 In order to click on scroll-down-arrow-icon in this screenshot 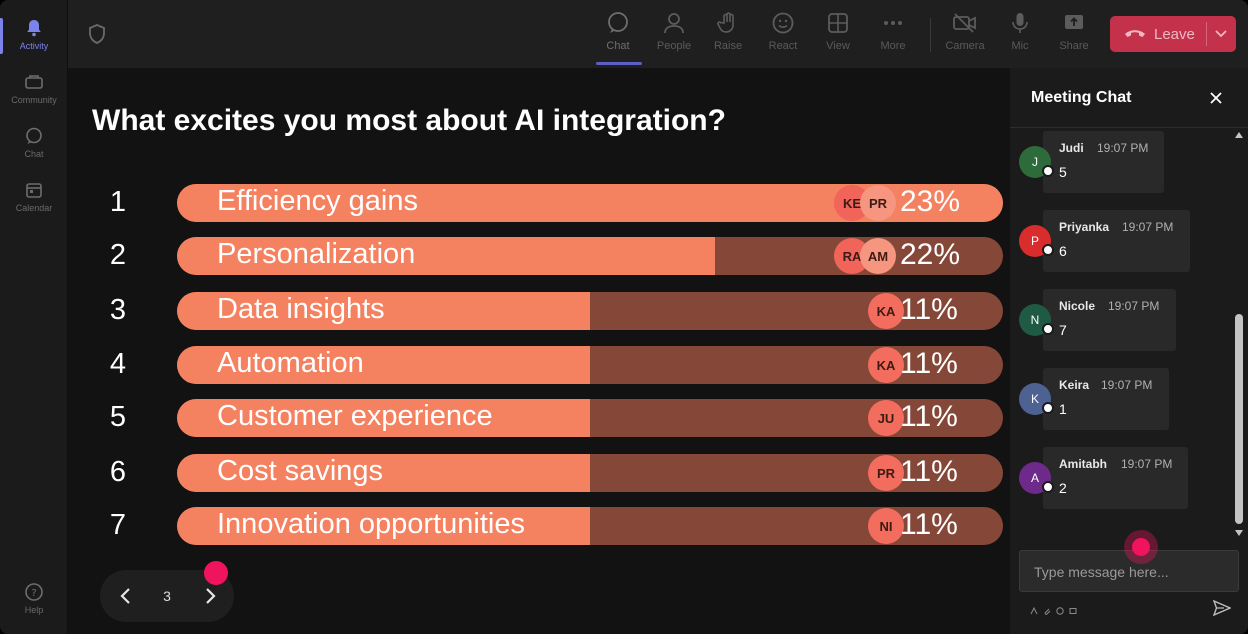, I will do `click(1239, 533)`.